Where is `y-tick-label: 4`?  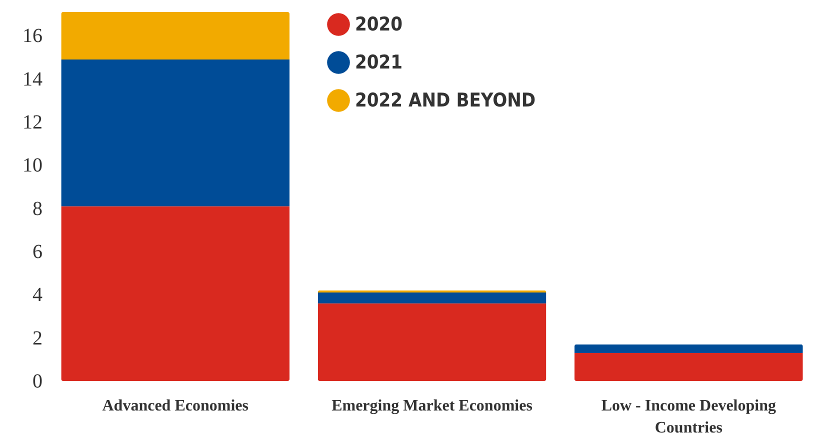 y-tick-label: 4 is located at coordinates (37, 295).